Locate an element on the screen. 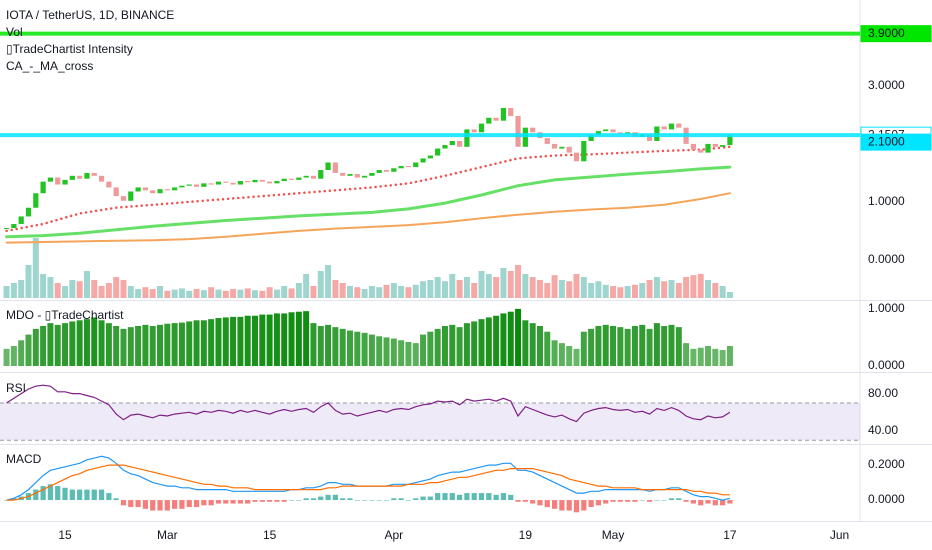  x-tick-label: Apr is located at coordinates (393, 535).